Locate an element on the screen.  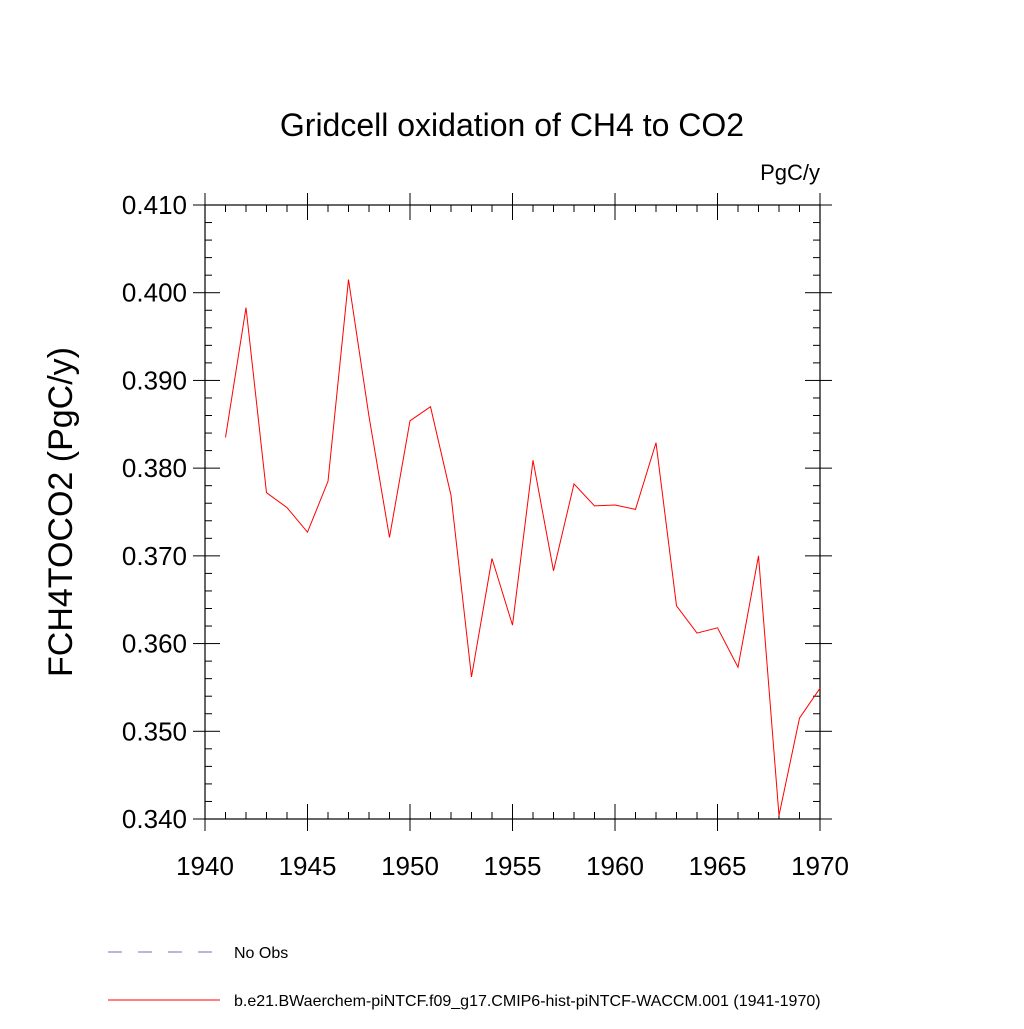
x-tick-labels: 1940 1945 1950 1955 1960 1965 1970 is located at coordinates (512, 866).